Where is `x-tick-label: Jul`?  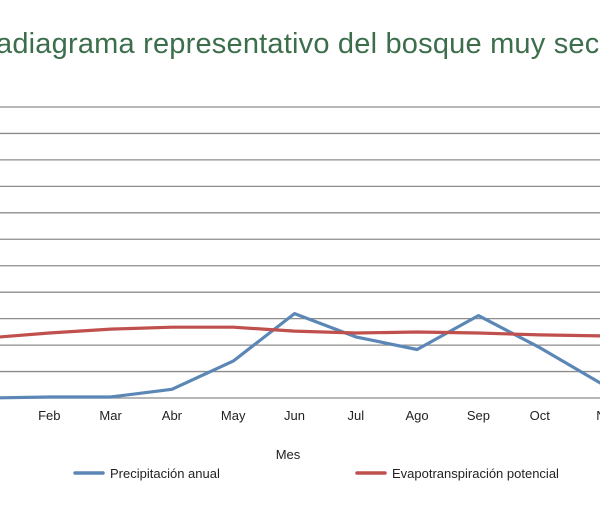 x-tick-label: Jul is located at coordinates (355, 415).